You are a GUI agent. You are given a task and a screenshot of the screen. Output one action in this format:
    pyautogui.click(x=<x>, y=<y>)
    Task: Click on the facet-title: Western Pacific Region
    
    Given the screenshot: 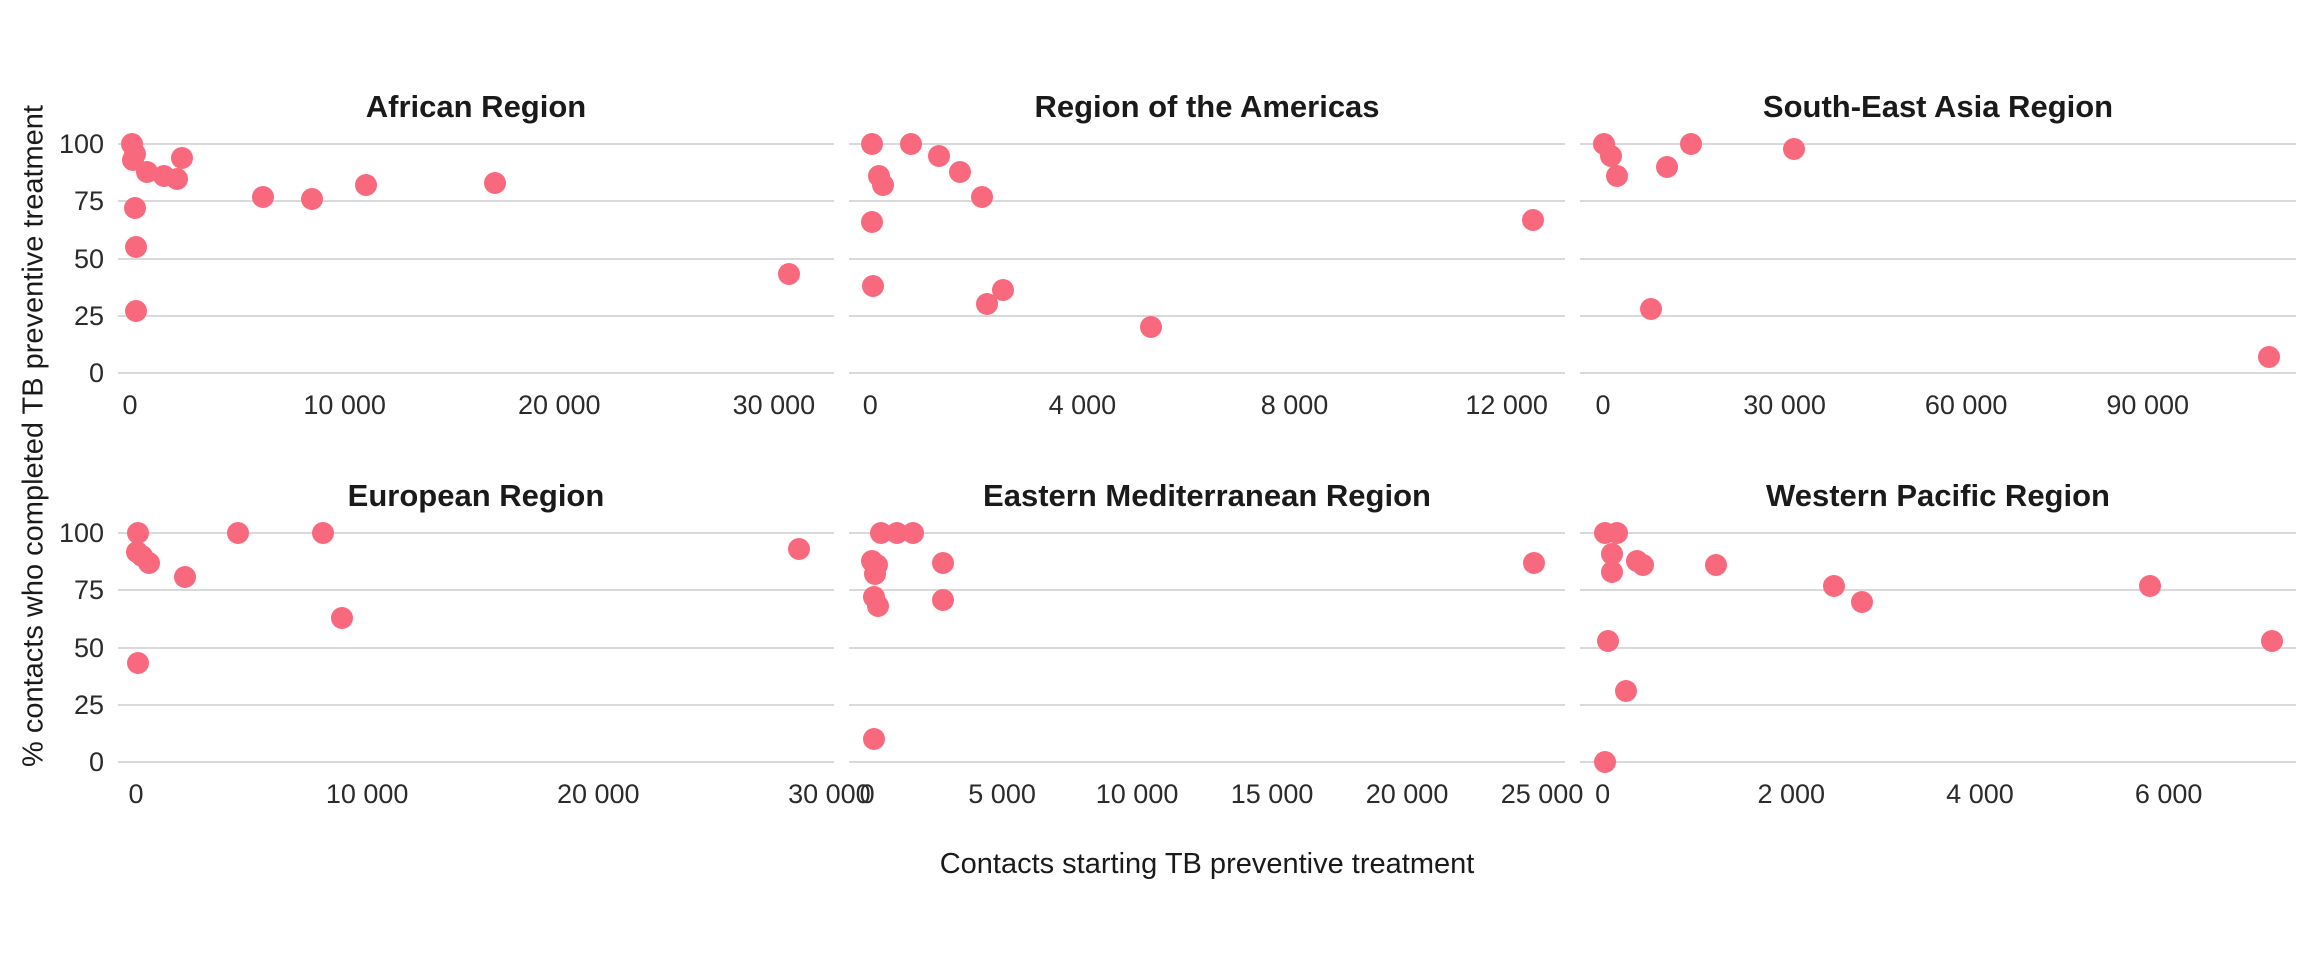 What is the action you would take?
    pyautogui.click(x=1938, y=495)
    